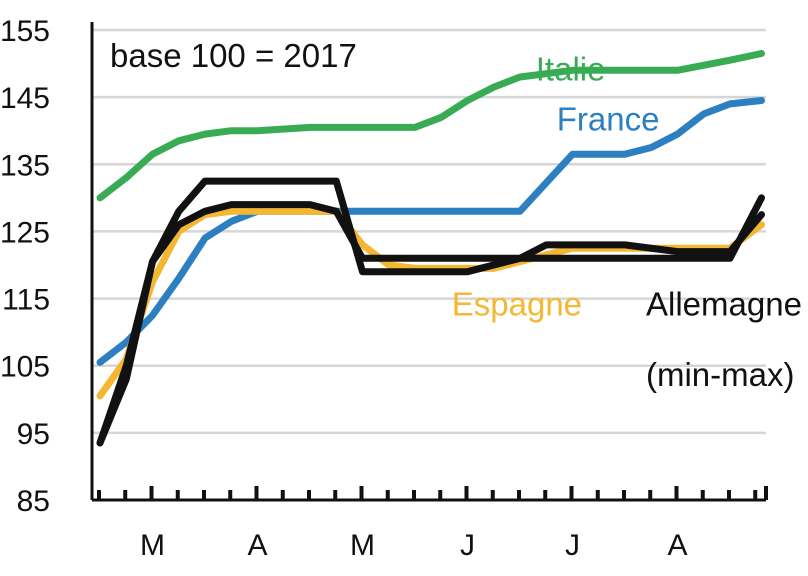  I want to click on base-note: base 100 = 2017, so click(233, 55).